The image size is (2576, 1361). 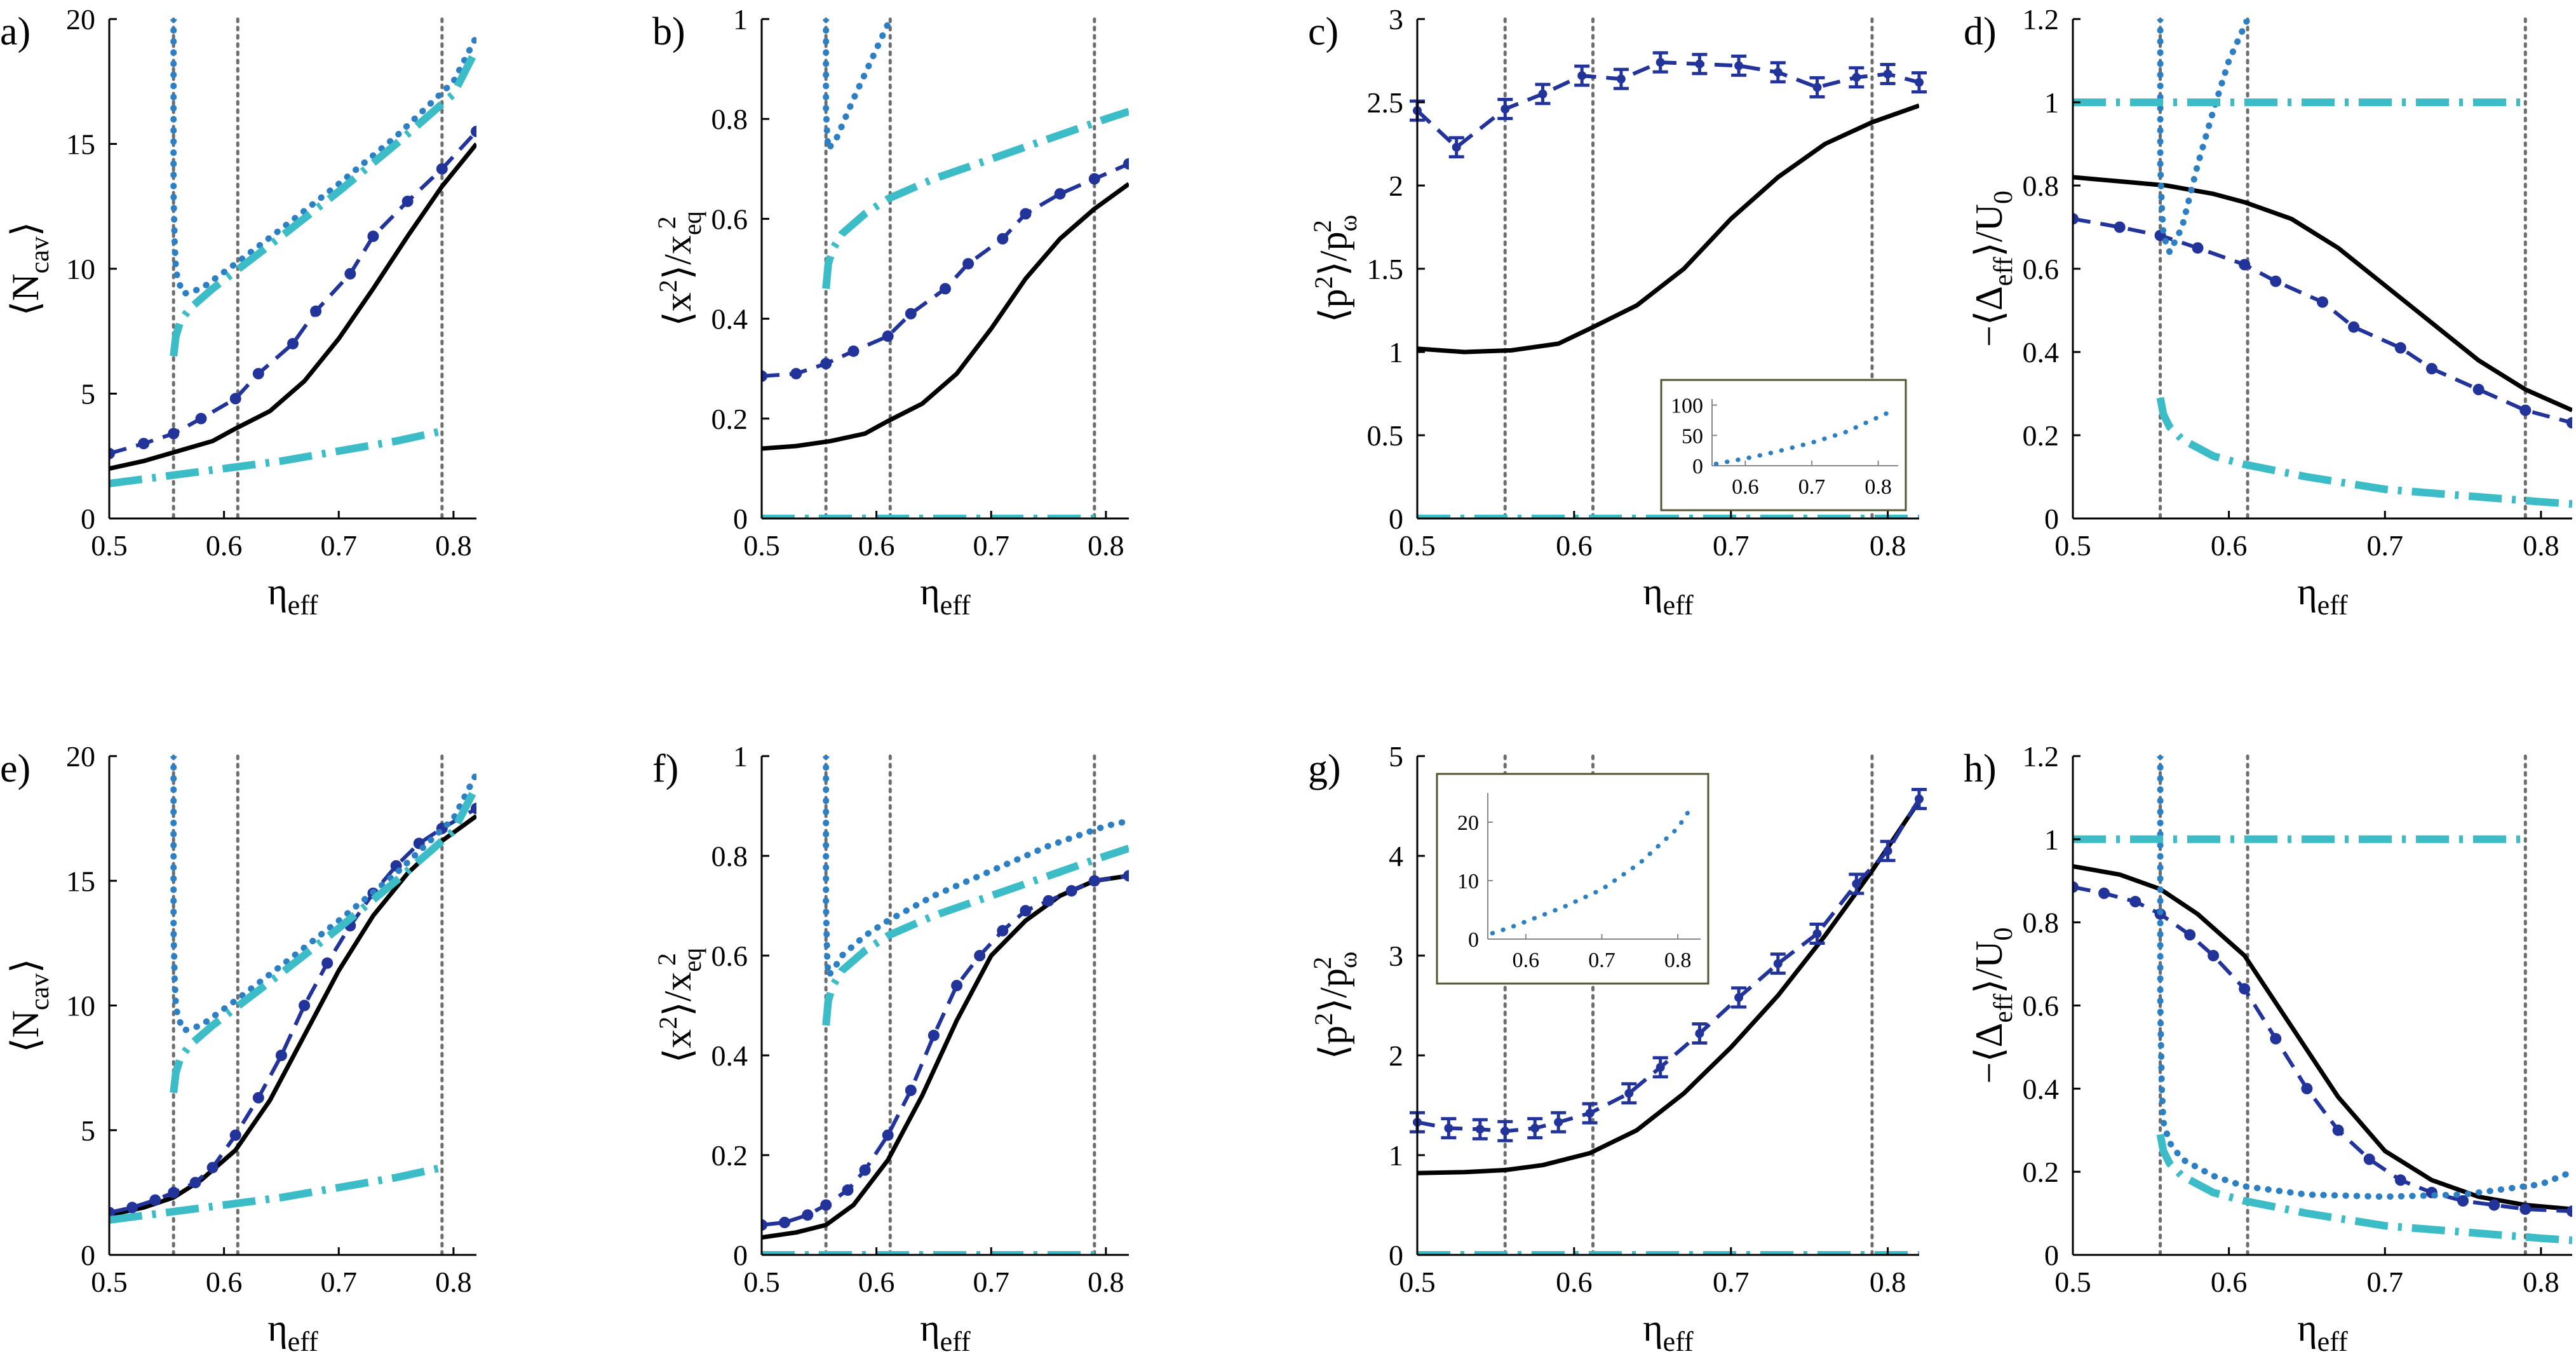 I want to click on panel-h-ytick-label-0: 0, so click(x=2051, y=1255).